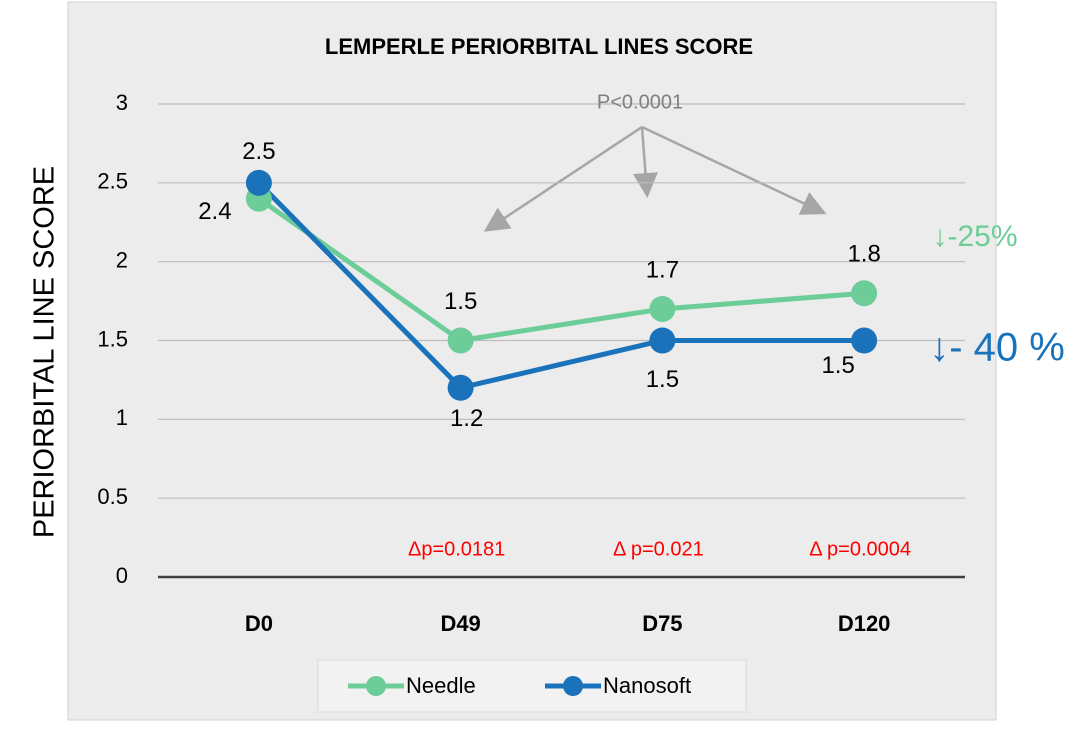 The width and height of the screenshot is (1084, 731). Describe the element at coordinates (997, 348) in the screenshot. I see `annotation: ↓- 40 %` at that location.